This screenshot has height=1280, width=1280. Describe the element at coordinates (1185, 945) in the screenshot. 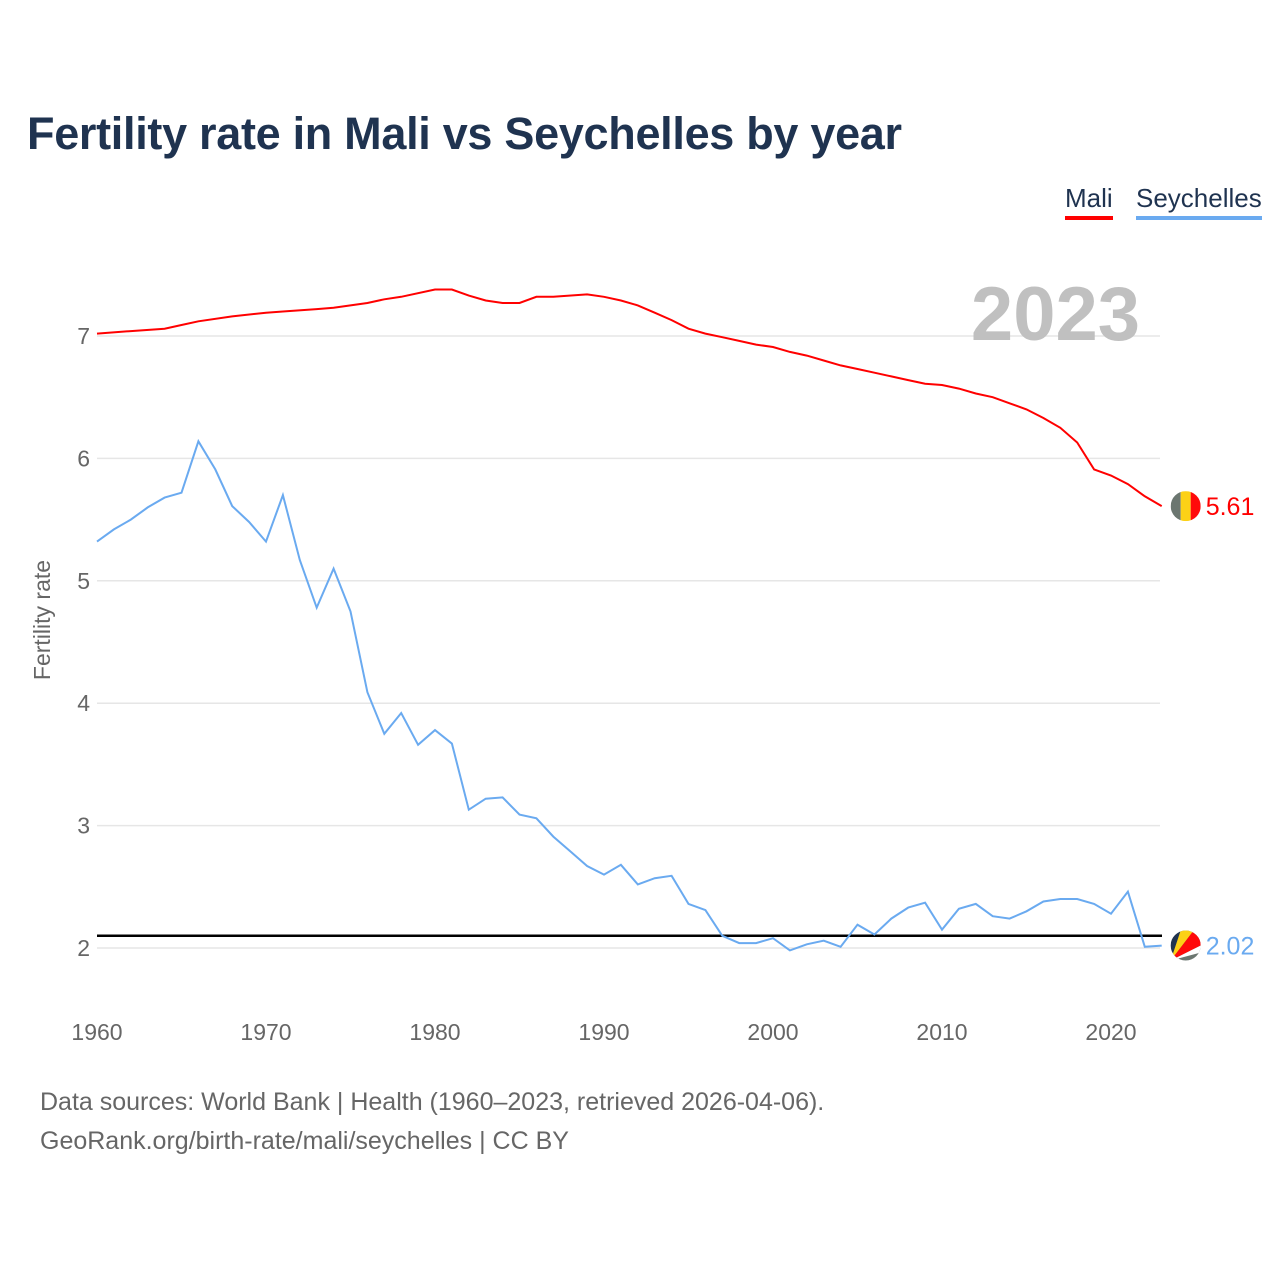

I see `flag-icon-seychelles` at that location.